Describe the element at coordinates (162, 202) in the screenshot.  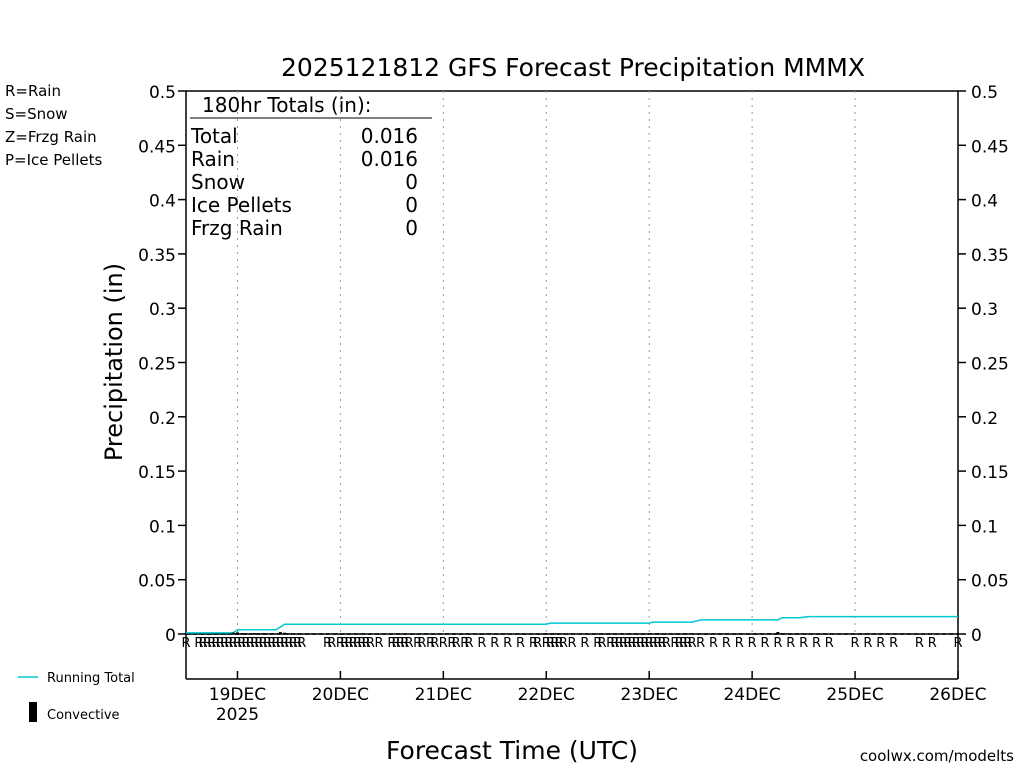
I see `y-tick-label-left: 0.4` at that location.